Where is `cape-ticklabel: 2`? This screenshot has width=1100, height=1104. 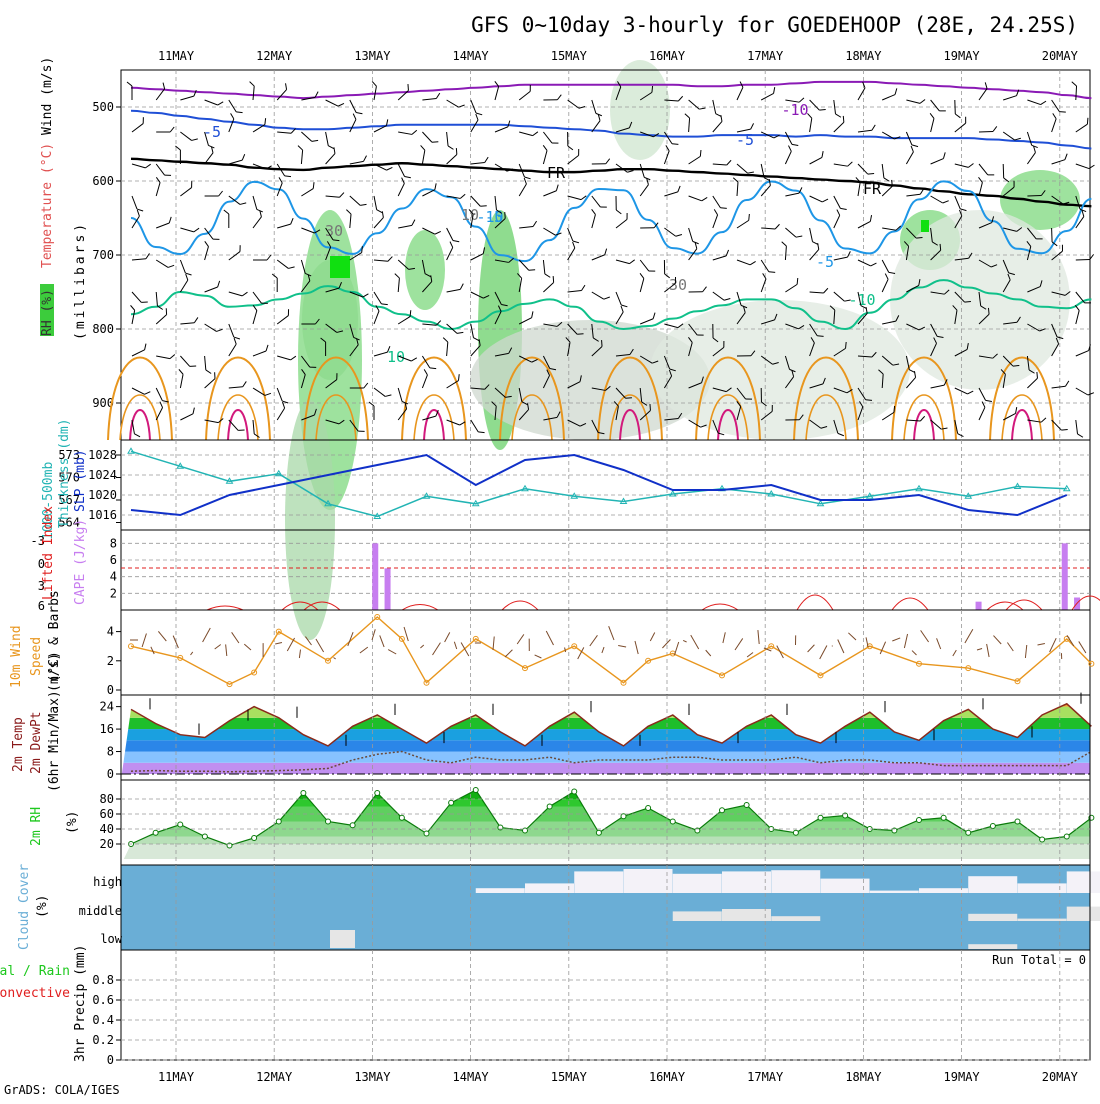
cape-ticklabel: 2 is located at coordinates (113, 593).